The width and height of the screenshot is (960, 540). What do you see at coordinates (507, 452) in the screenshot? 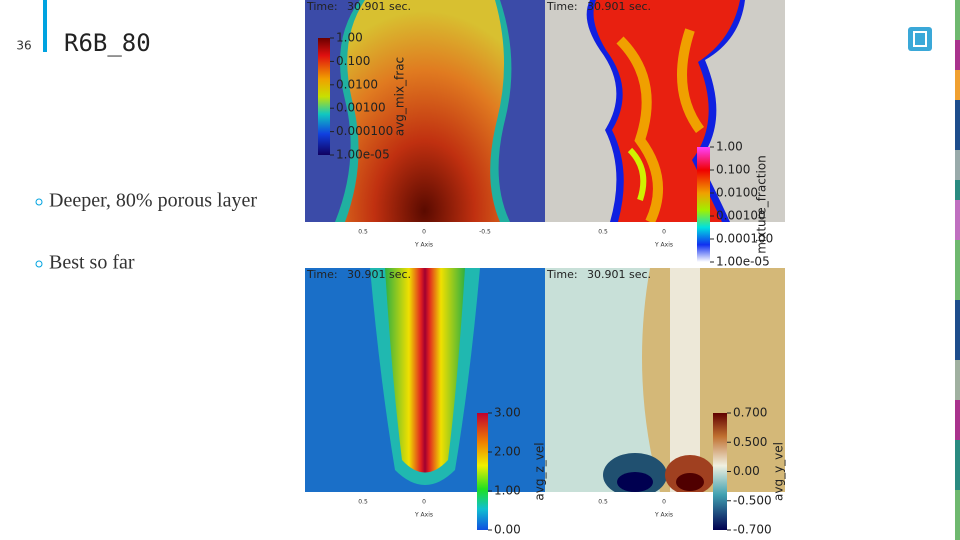
I see `colorbar-tick-label: 2.00` at bounding box center [507, 452].